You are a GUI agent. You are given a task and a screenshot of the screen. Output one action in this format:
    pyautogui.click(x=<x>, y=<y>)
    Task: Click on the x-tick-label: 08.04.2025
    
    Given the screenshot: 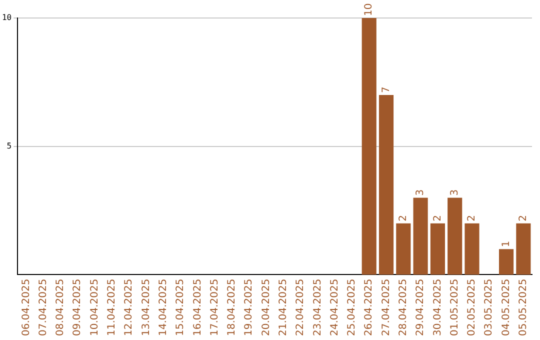 What is the action you would take?
    pyautogui.click(x=60, y=307)
    